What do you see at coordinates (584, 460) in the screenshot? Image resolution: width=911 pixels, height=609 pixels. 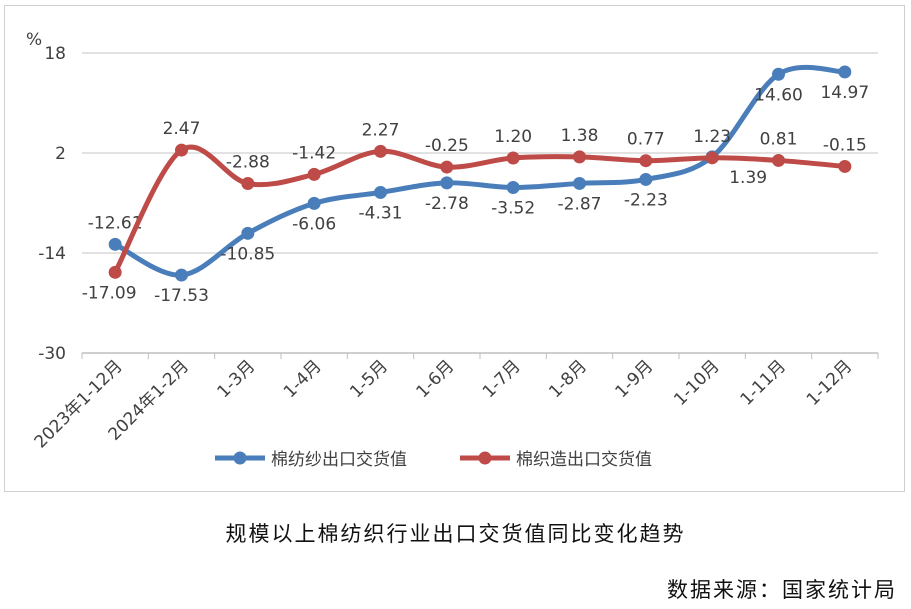 I see `legend-label: 棉织造出口交货值` at bounding box center [584, 460].